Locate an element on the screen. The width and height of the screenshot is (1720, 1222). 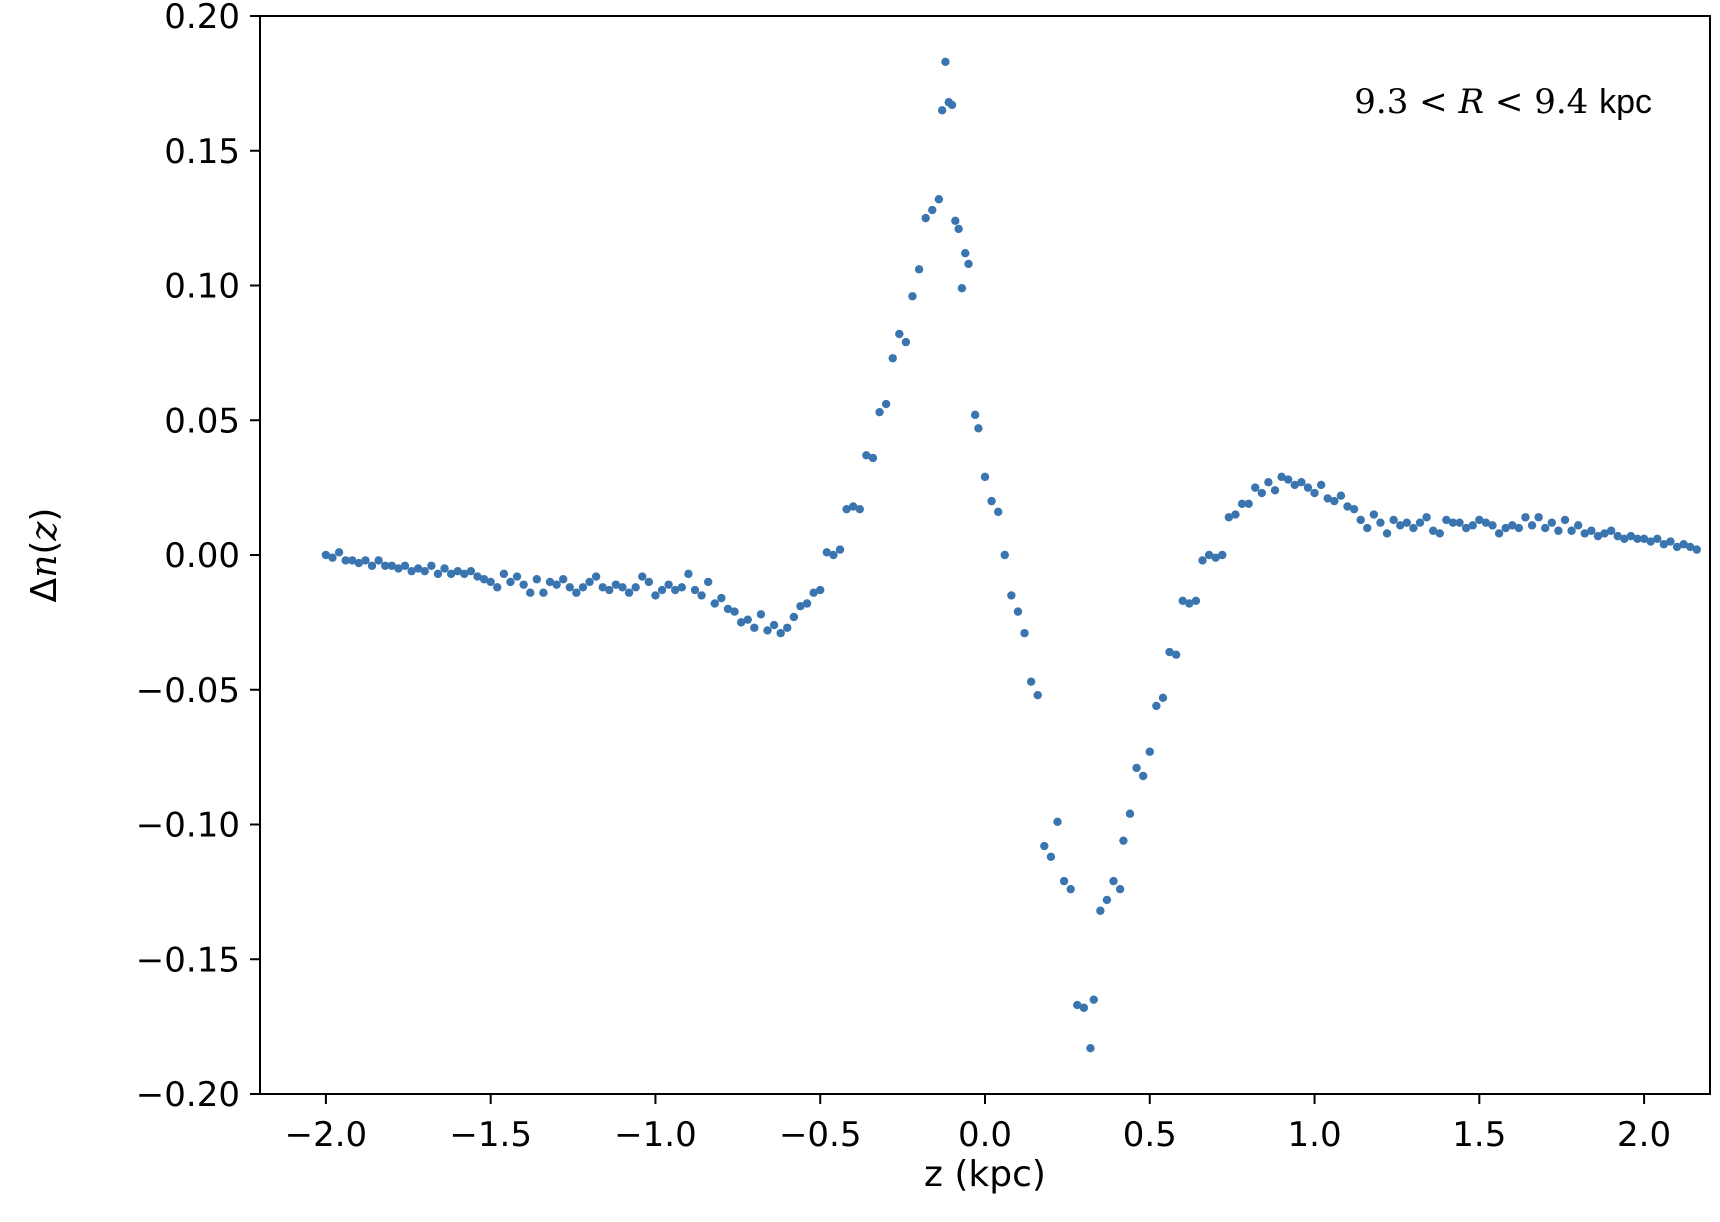
y-axis-label-z: z is located at coordinates (44, 531).